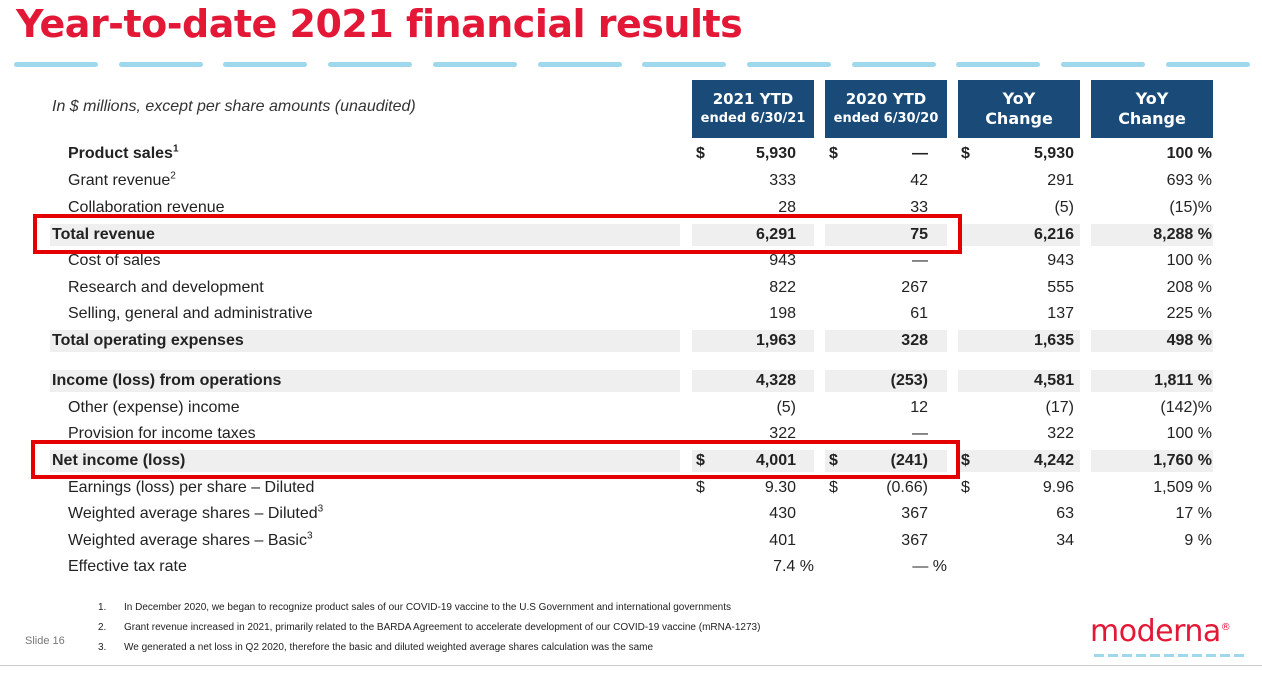 Image resolution: width=1262 pixels, height=676 pixels. What do you see at coordinates (162, 433) in the screenshot?
I see `row-label-provision-income-taxes: Provision for income taxes` at bounding box center [162, 433].